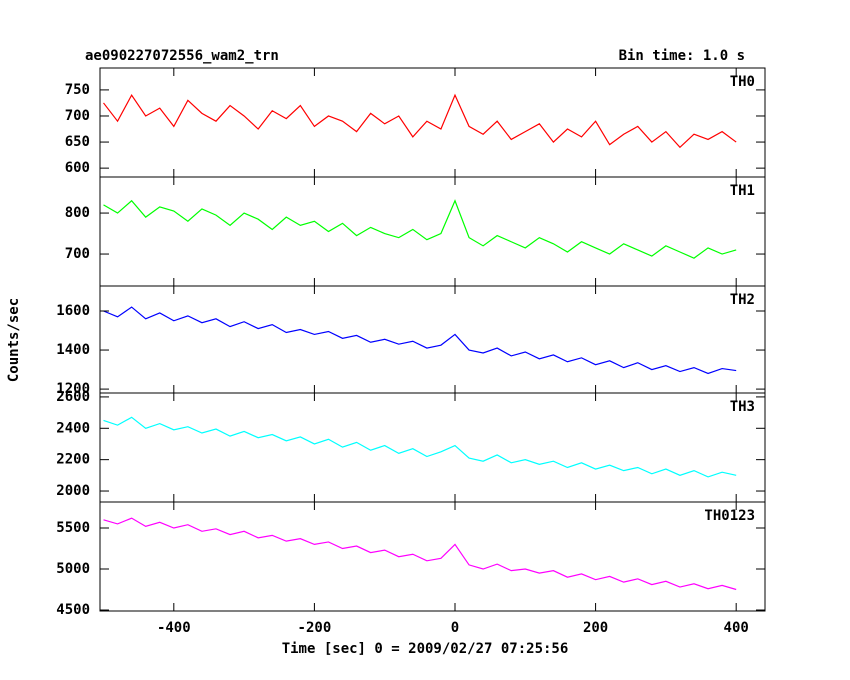  I want to click on bin-time: Bin time: 1.0 s, so click(682, 56).